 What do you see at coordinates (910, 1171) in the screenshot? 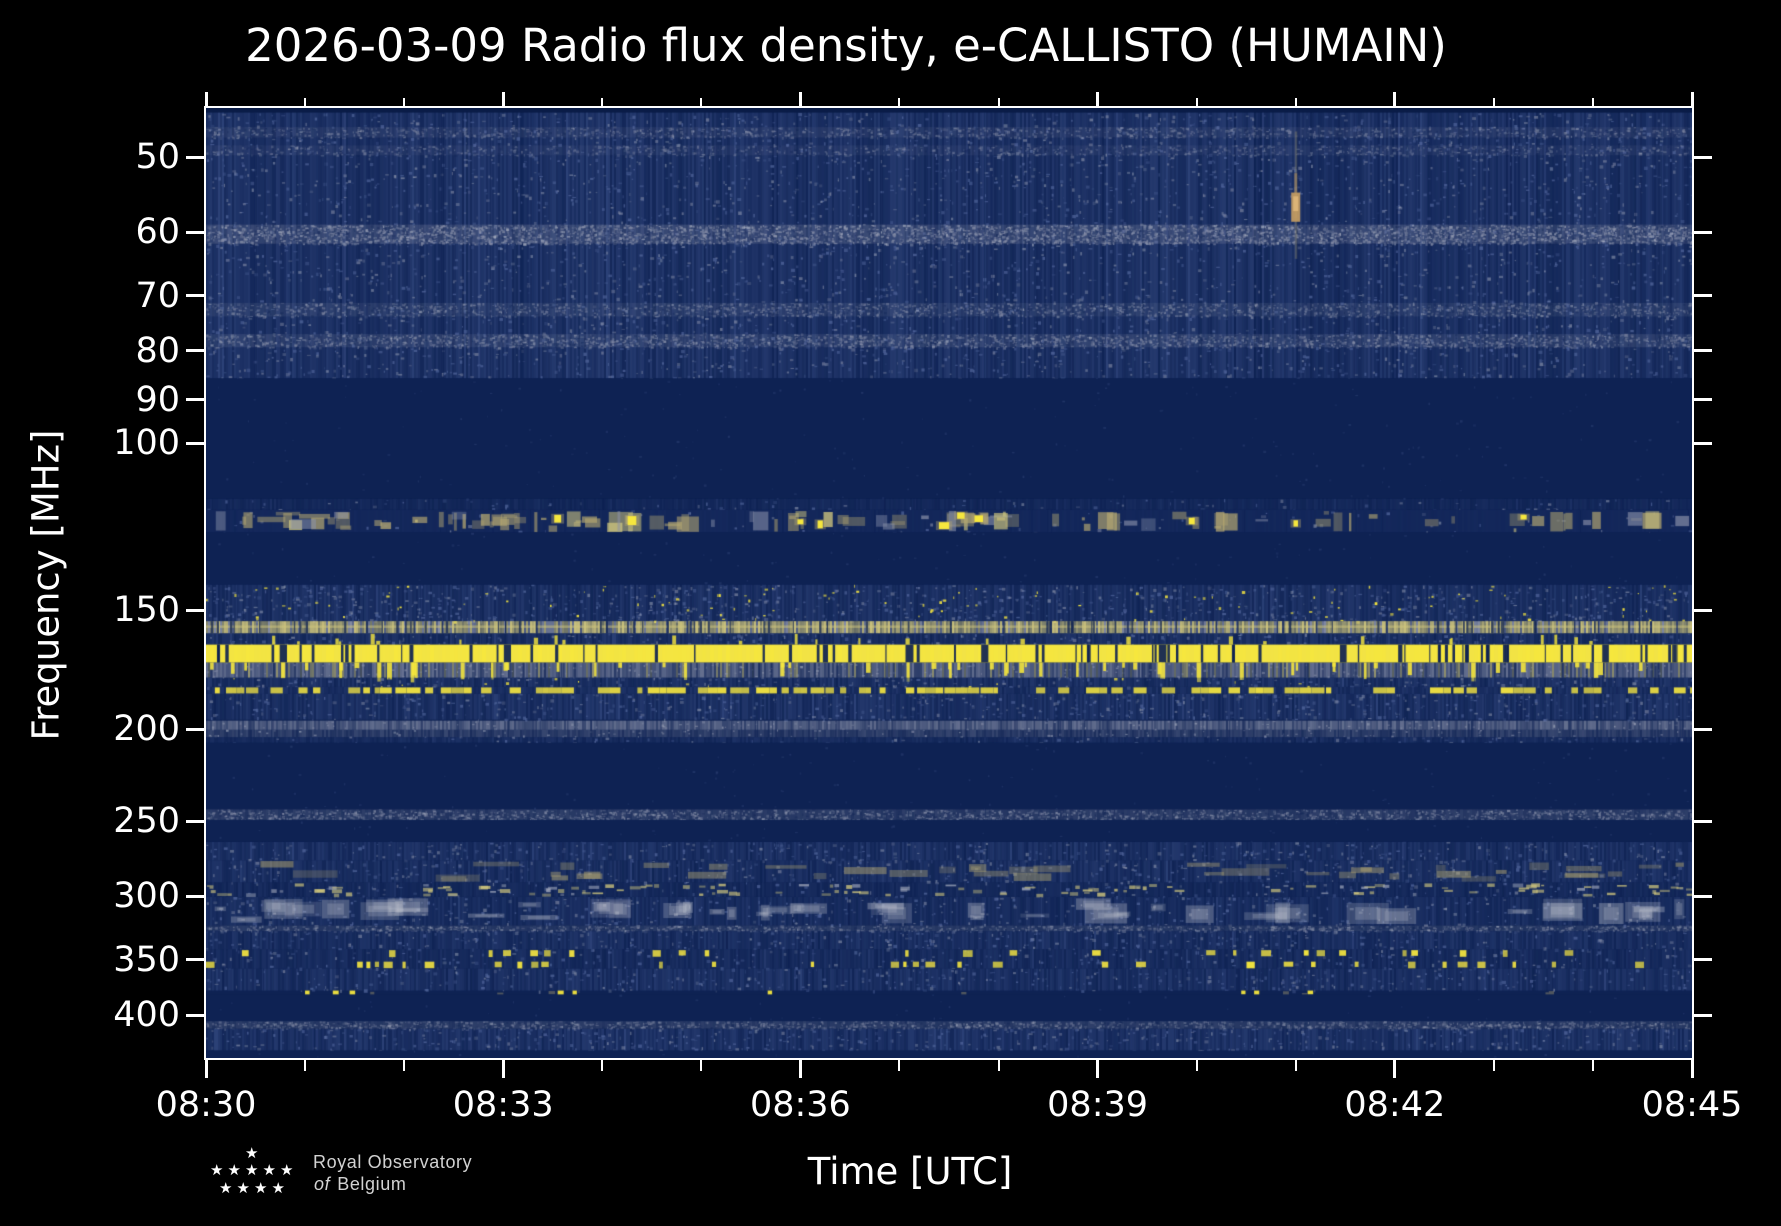
I see `x-axis-label: Time [UTC]` at bounding box center [910, 1171].